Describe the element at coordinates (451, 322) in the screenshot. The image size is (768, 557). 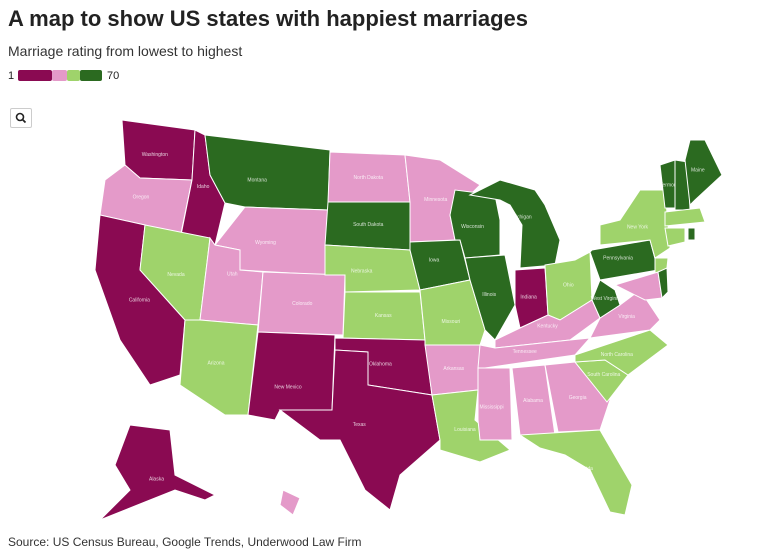
I see `state-label: Missouri` at that location.